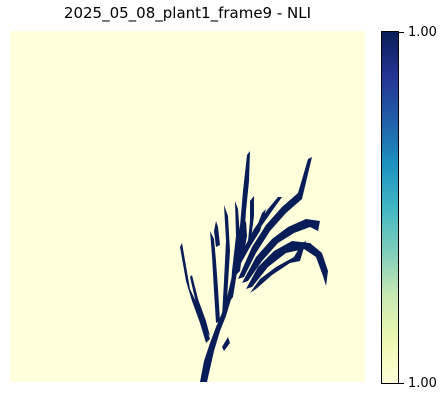 This screenshot has height=404, width=448. What do you see at coordinates (422, 383) in the screenshot?
I see `colorbar-label-bottom: 1.00` at bounding box center [422, 383].